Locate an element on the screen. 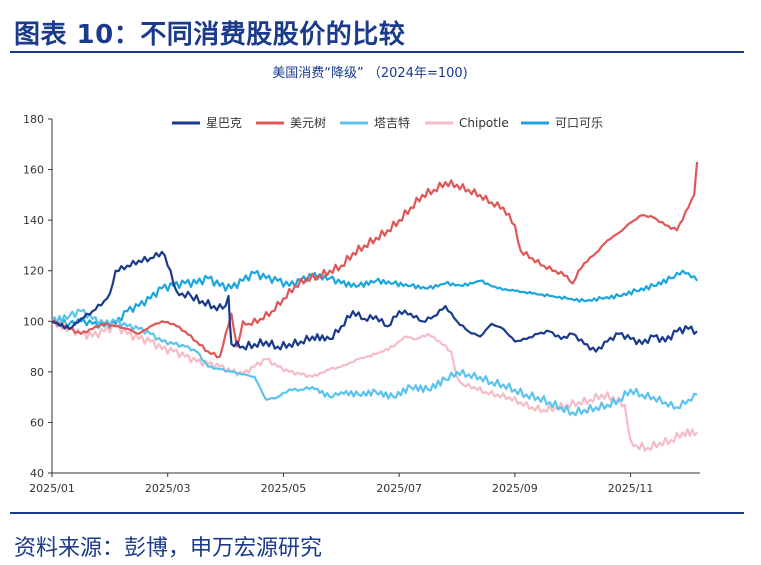 The image size is (761, 565). x-tick-label: 2025/05 is located at coordinates (284, 488).